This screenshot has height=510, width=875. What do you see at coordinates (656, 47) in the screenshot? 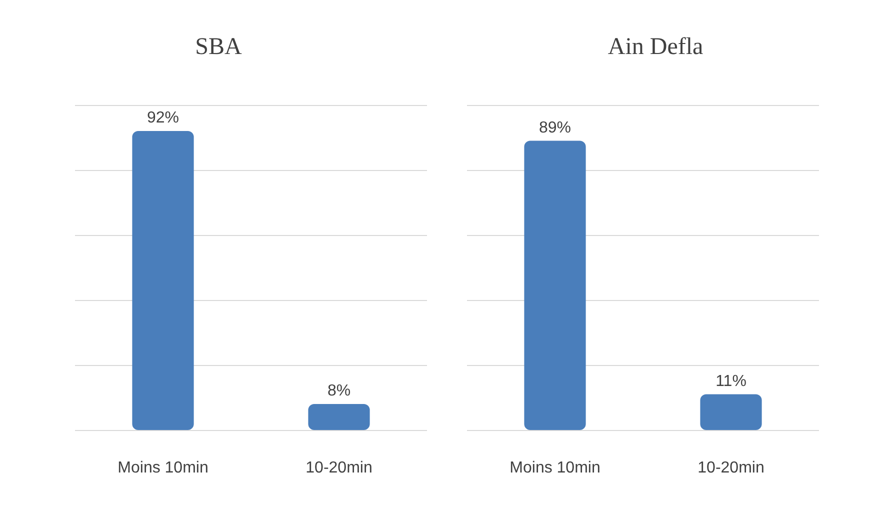
I see `chart-title: Ain Defla` at bounding box center [656, 47].